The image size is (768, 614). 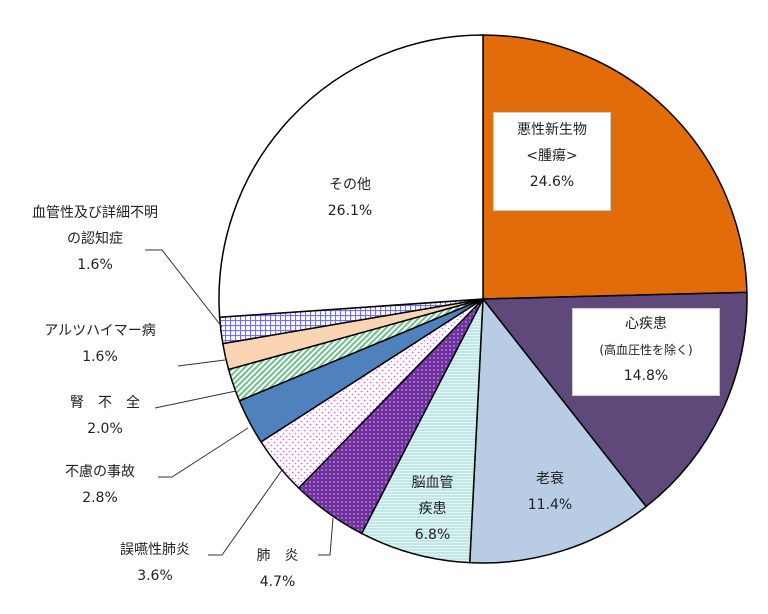 I want to click on label-dementia: 血管性及び詳細不明 の認知症 1.6%, so click(x=95, y=239).